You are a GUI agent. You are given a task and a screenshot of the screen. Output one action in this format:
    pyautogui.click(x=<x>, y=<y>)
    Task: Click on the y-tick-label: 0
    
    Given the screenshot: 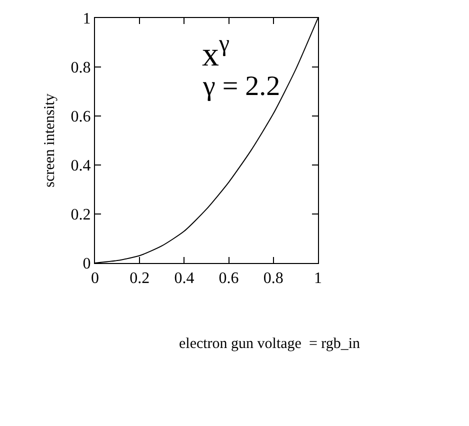 What is the action you would take?
    pyautogui.click(x=86, y=264)
    